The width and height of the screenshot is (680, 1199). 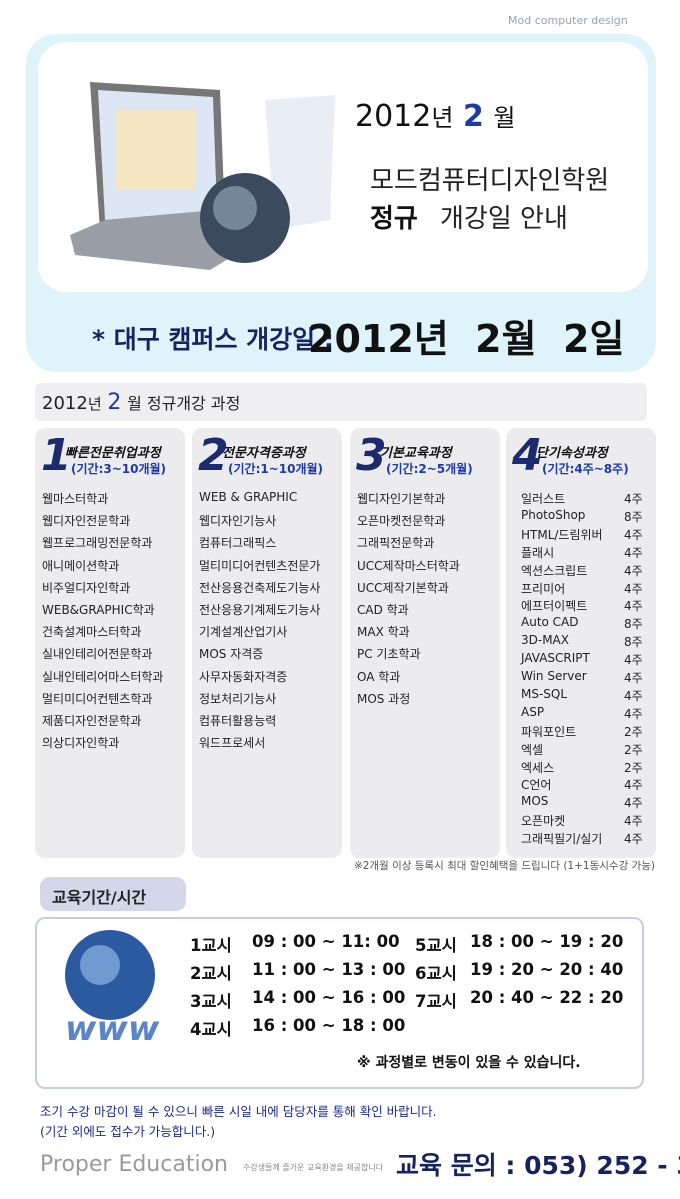 What do you see at coordinates (213, 455) in the screenshot?
I see `course-number: 2` at bounding box center [213, 455].